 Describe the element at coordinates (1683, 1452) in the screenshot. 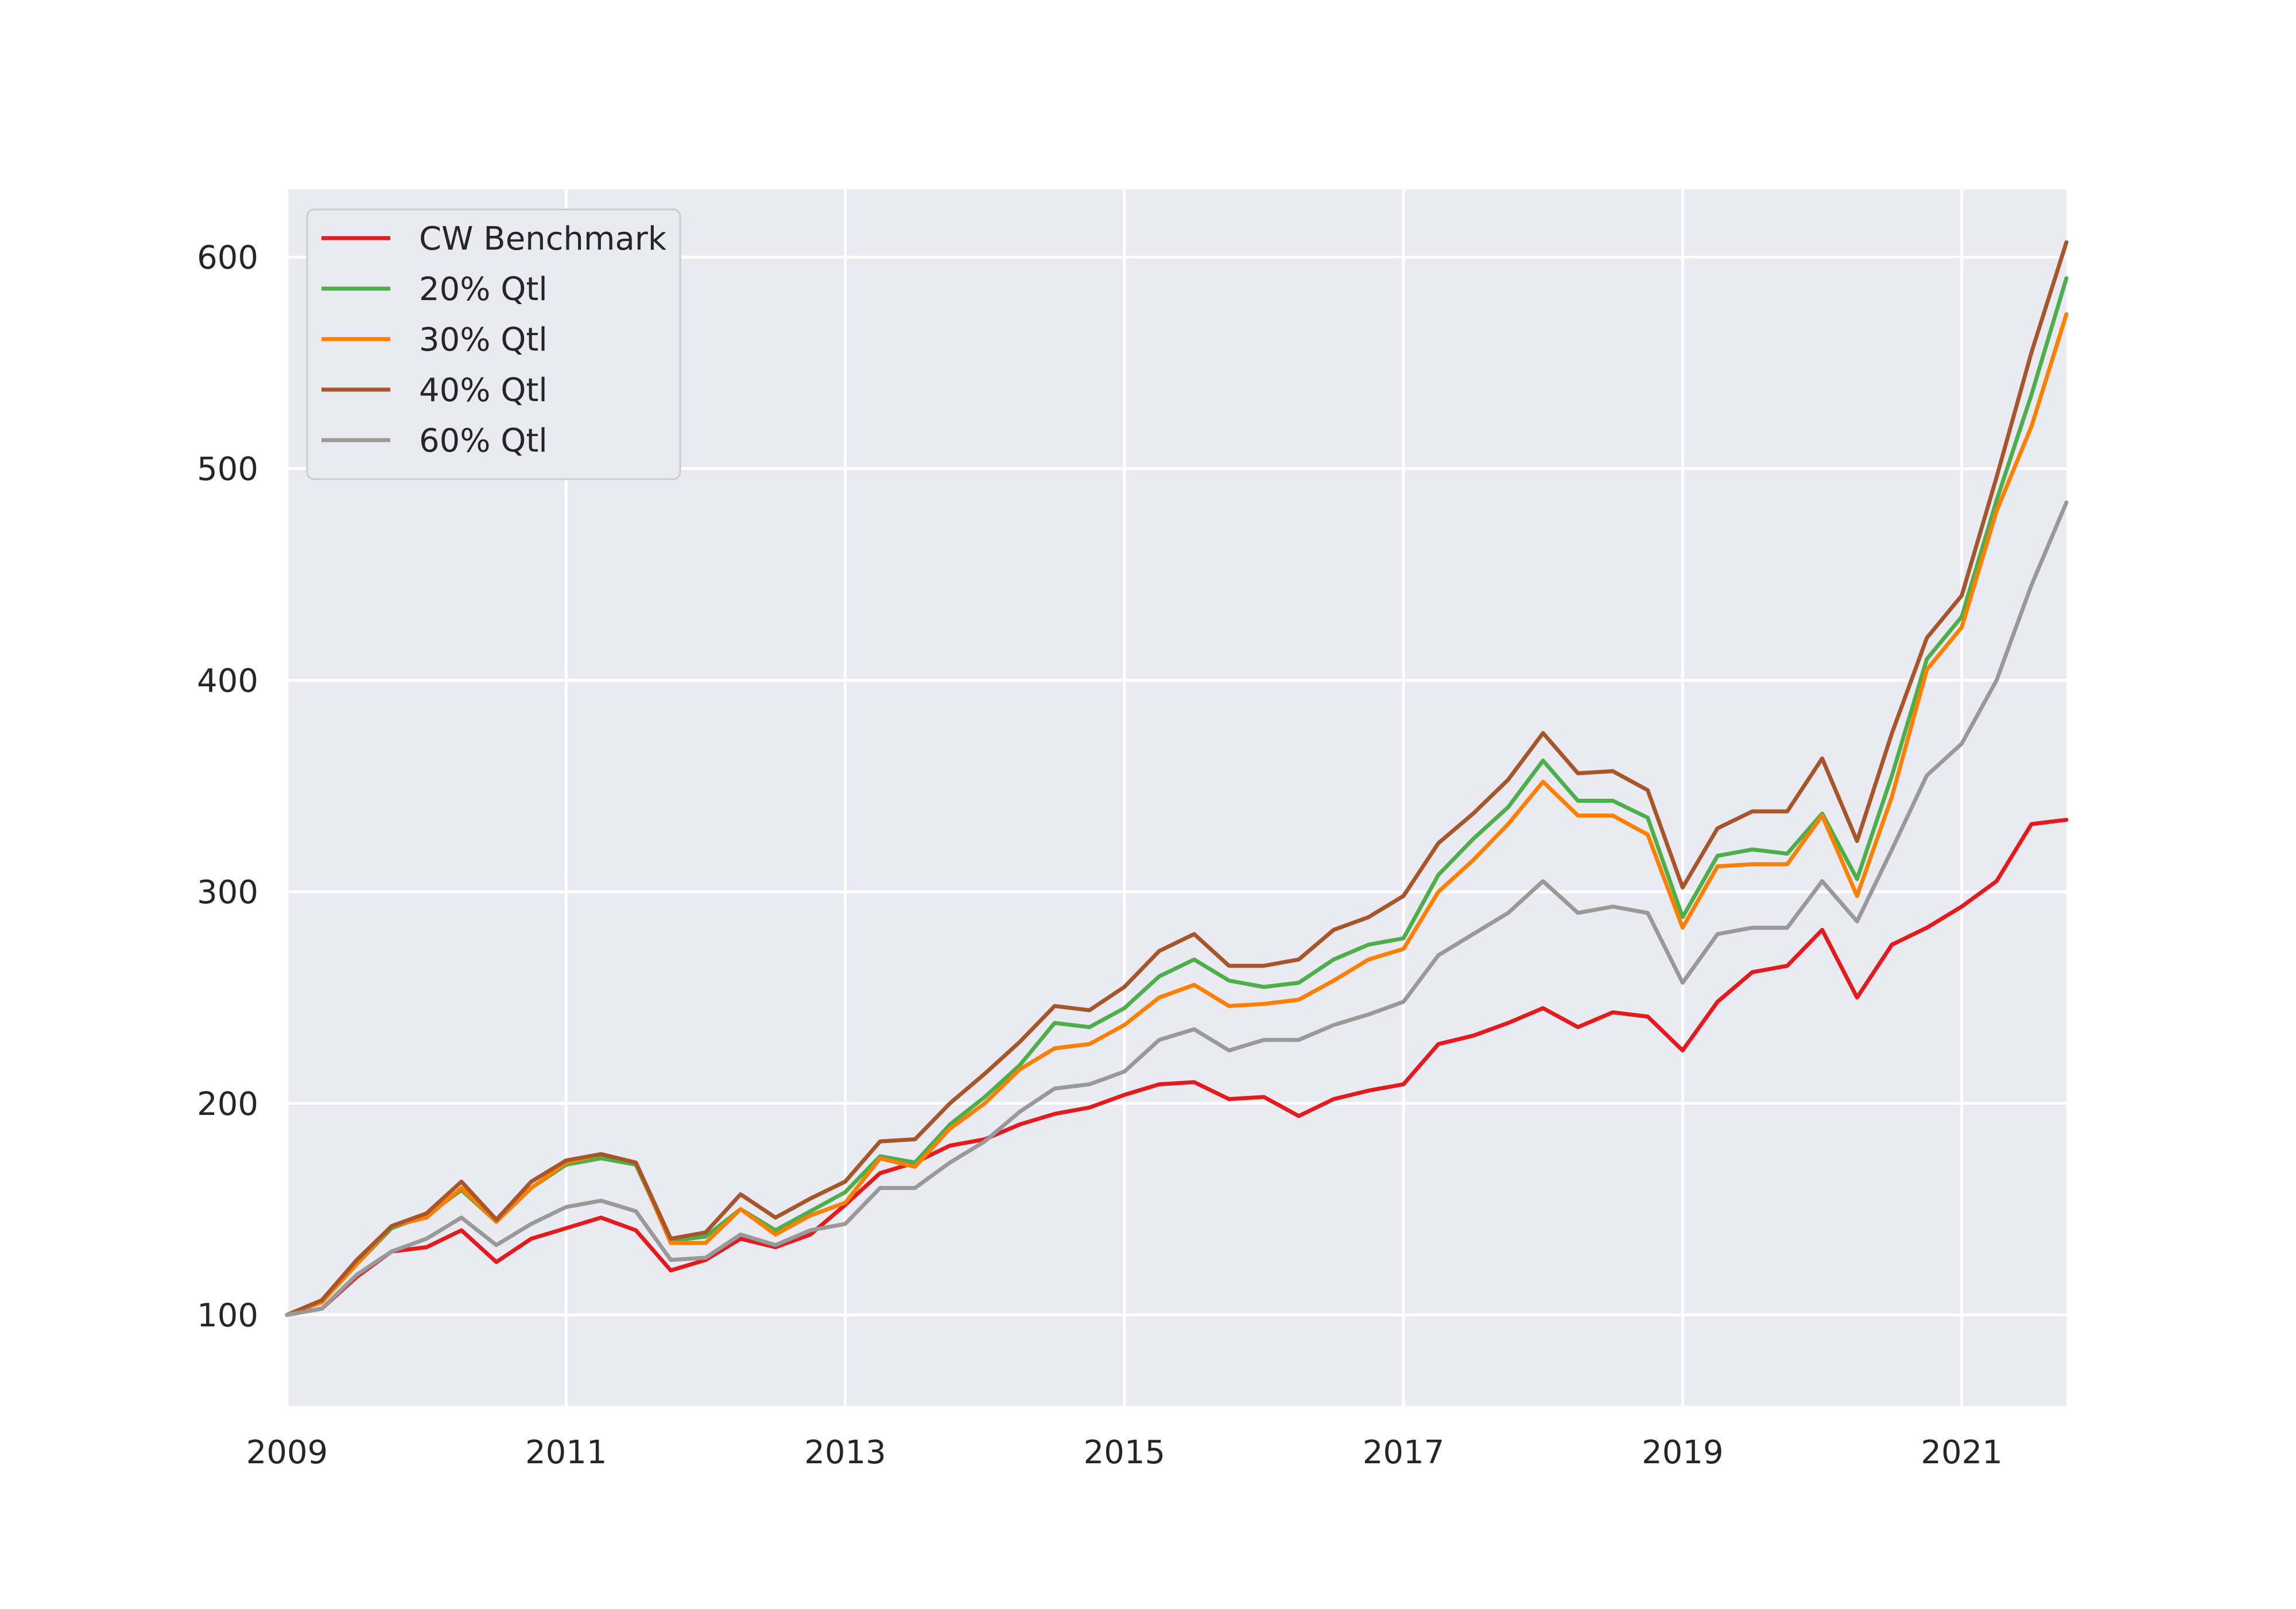

I see `x-tick-label: 2019` at that location.